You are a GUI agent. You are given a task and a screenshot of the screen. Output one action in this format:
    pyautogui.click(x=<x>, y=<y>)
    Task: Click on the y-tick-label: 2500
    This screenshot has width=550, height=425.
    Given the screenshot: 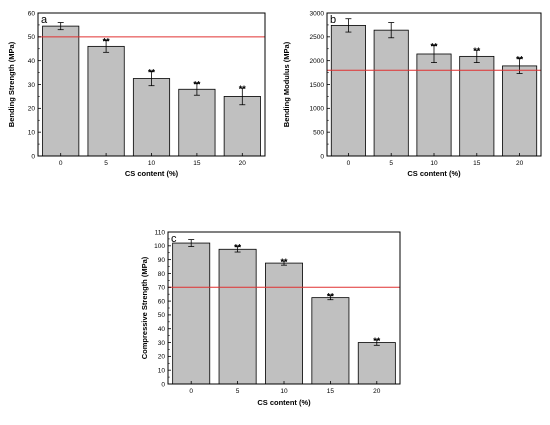 What is the action you would take?
    pyautogui.click(x=317, y=37)
    